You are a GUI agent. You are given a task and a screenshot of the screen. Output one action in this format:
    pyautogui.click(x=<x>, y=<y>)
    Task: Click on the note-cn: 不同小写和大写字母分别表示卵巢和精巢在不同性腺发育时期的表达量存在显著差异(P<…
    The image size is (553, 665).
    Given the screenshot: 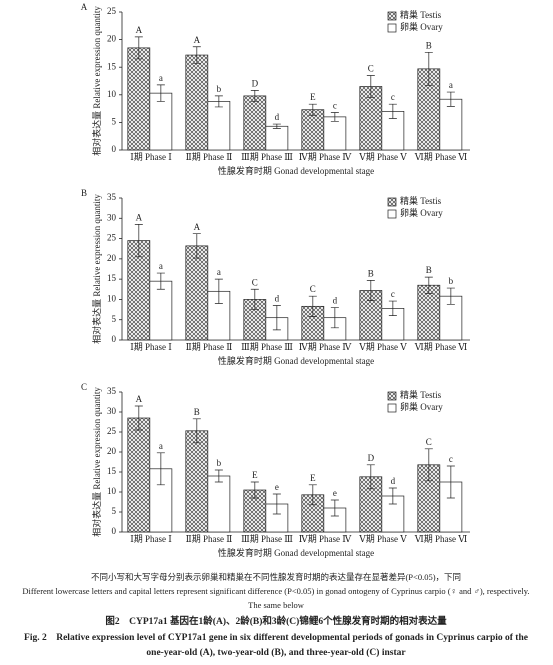 What is the action you would take?
    pyautogui.click(x=276, y=577)
    